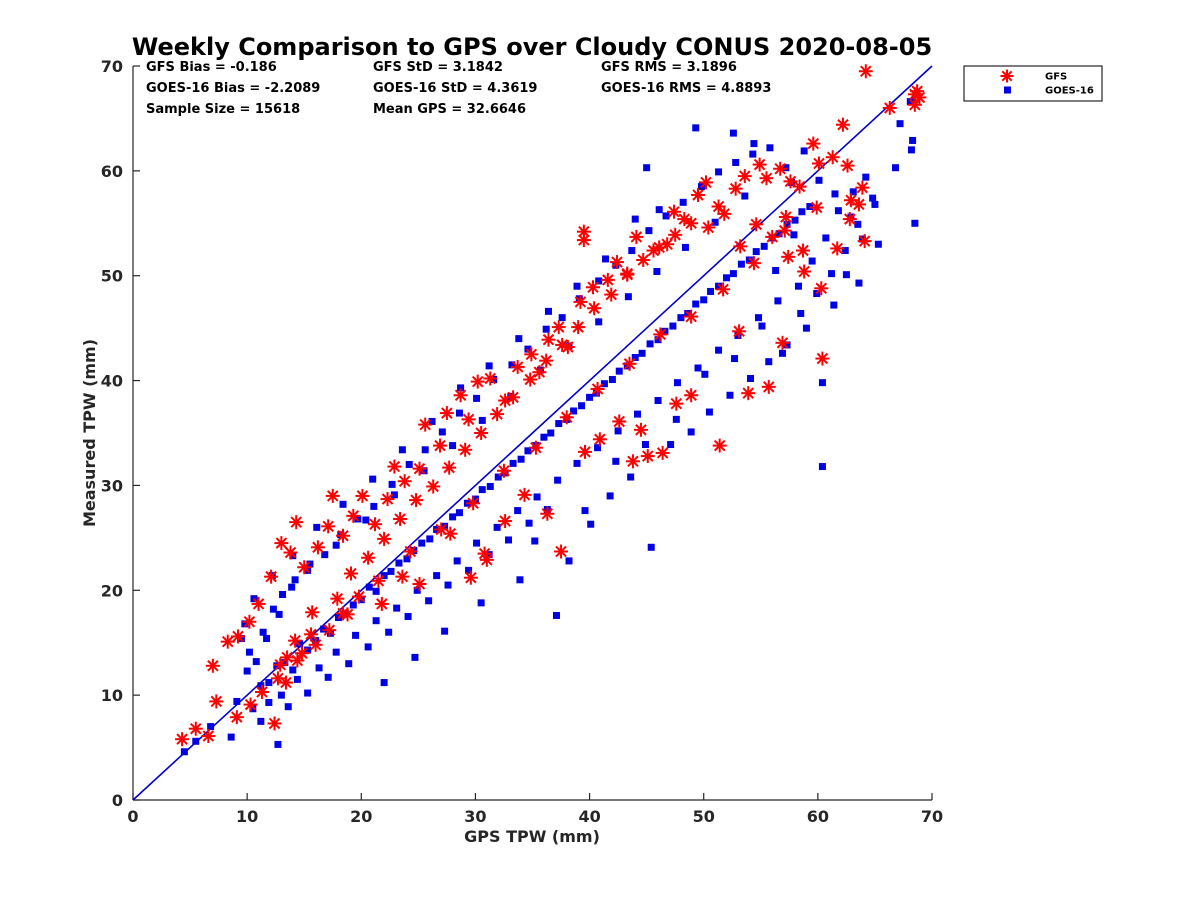 The height and width of the screenshot is (900, 1200). Describe the element at coordinates (89, 433) in the screenshot. I see `y-axis-label: Measured TPW (mm)` at that location.